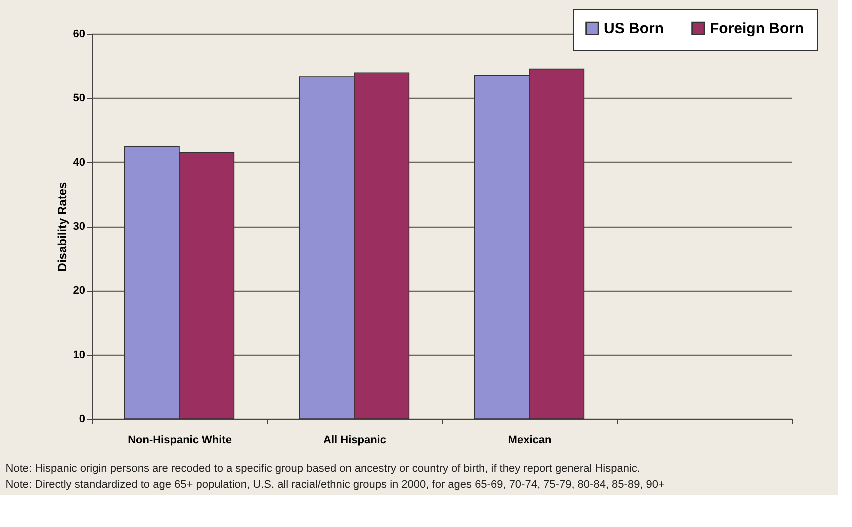  Describe the element at coordinates (62, 227) in the screenshot. I see `y-axis-title: Disability Rates` at that location.